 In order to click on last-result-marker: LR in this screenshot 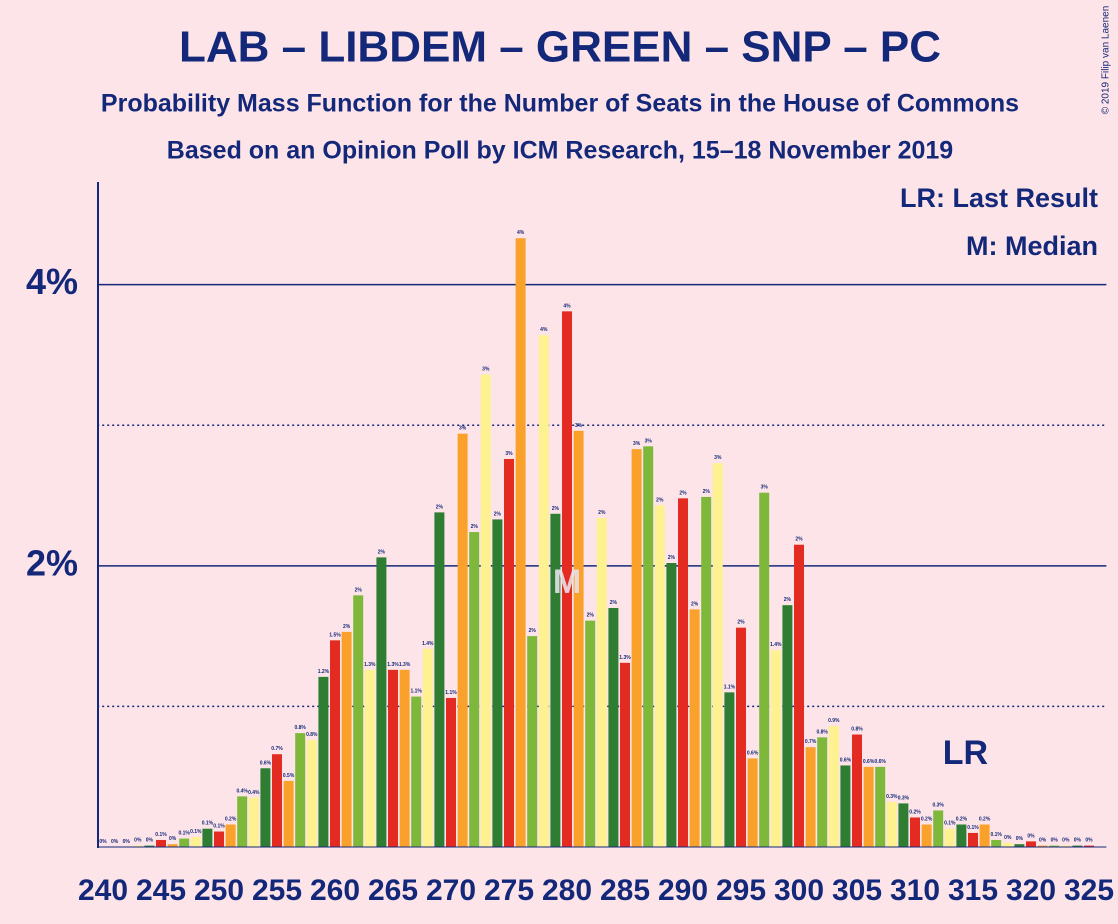, I will do `click(965, 753)`.